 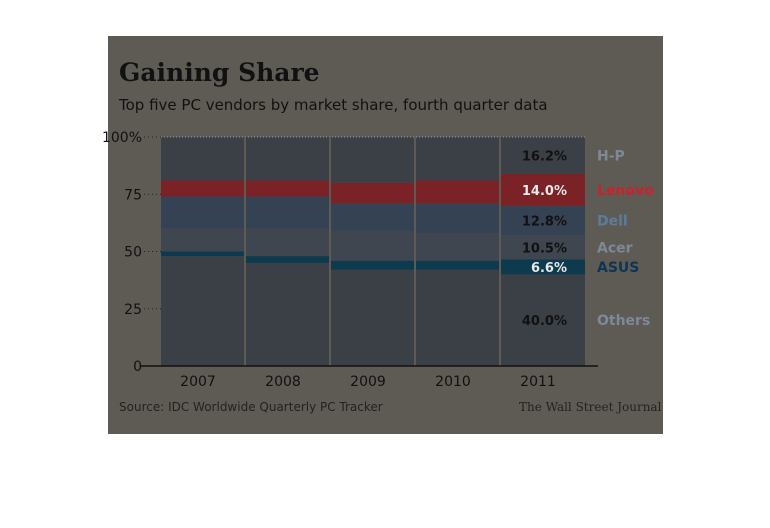 I want to click on bar-segment-acer-2011, so click(x=543, y=247).